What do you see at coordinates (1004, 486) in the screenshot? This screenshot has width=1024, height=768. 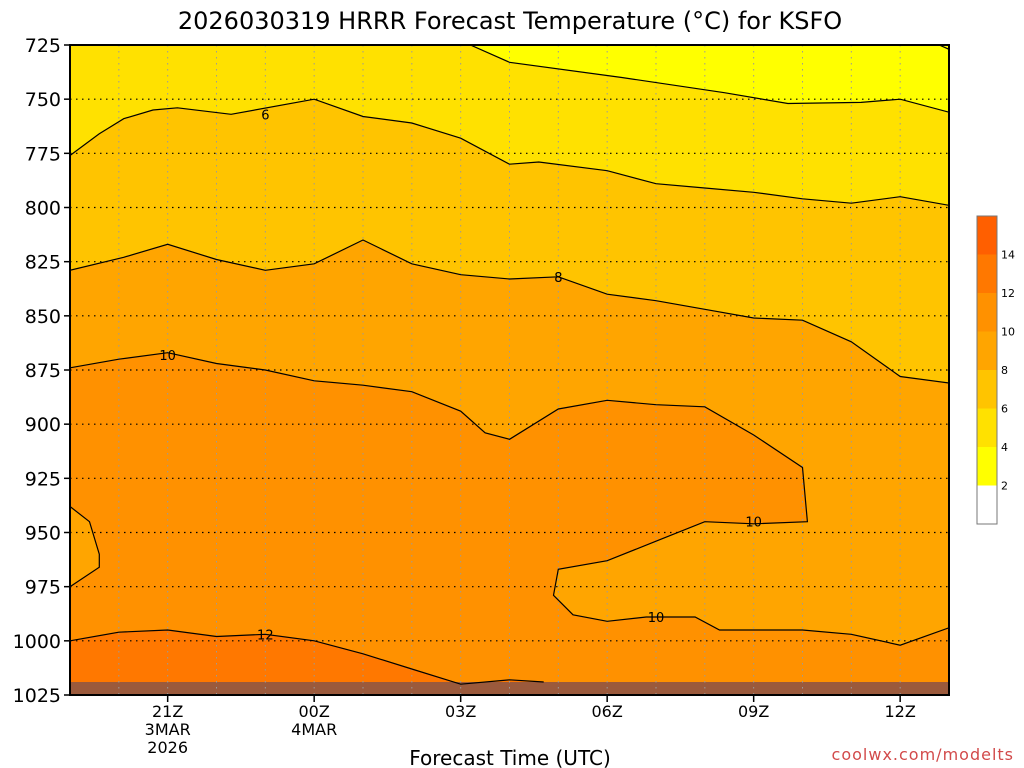 I see `colorbar-tick-label: 2` at bounding box center [1004, 486].